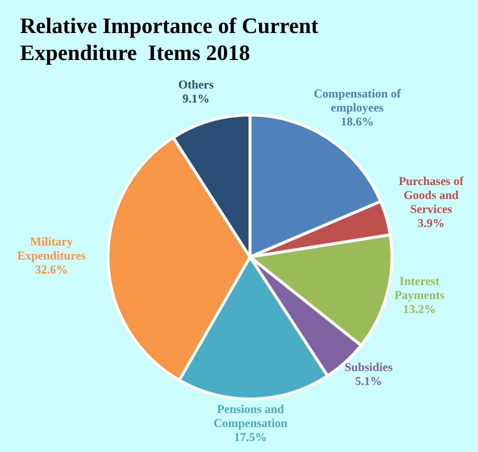 The width and height of the screenshot is (478, 452). Describe the element at coordinates (368, 367) in the screenshot. I see `slice-label: Subsidies` at that location.